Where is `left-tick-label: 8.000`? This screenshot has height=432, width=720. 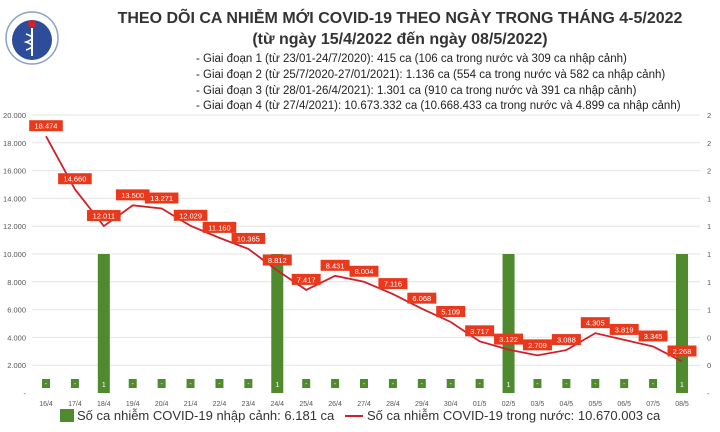
left-tick-label: 8.000 is located at coordinates (16, 282).